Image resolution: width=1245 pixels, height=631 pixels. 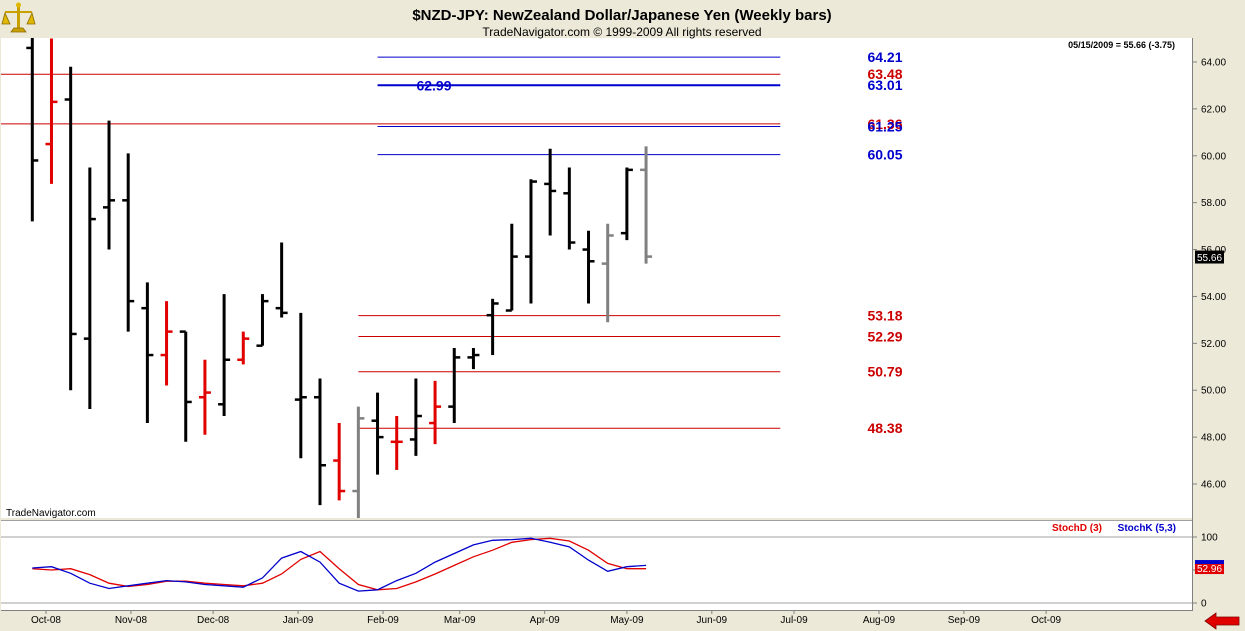 I want to click on price-tick-label: 58.00, so click(x=1213, y=203).